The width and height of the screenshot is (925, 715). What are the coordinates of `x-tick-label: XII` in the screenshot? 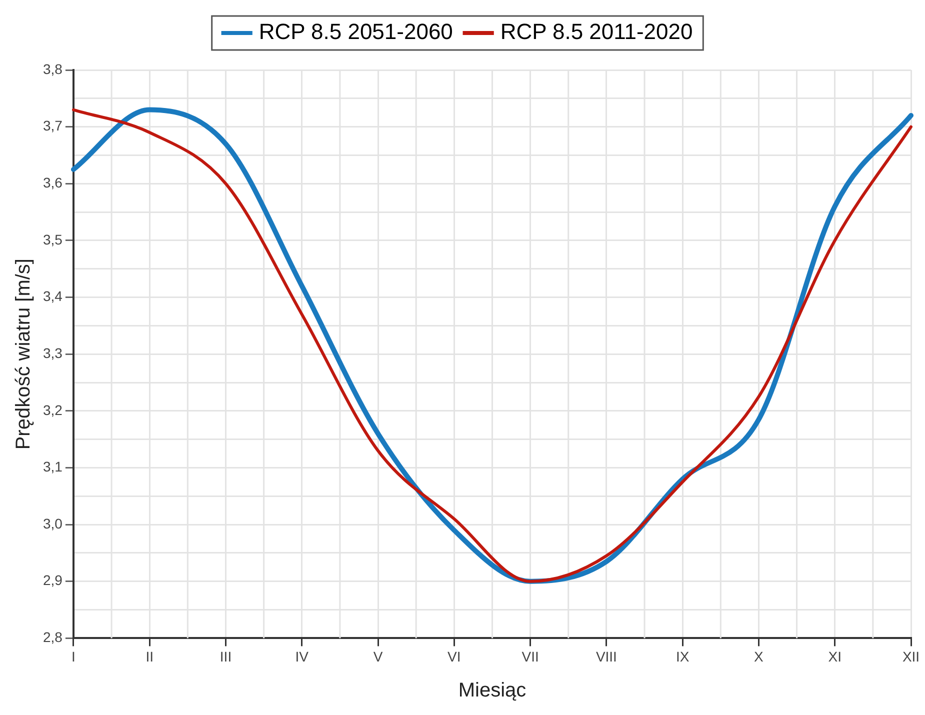 It's located at (911, 656).